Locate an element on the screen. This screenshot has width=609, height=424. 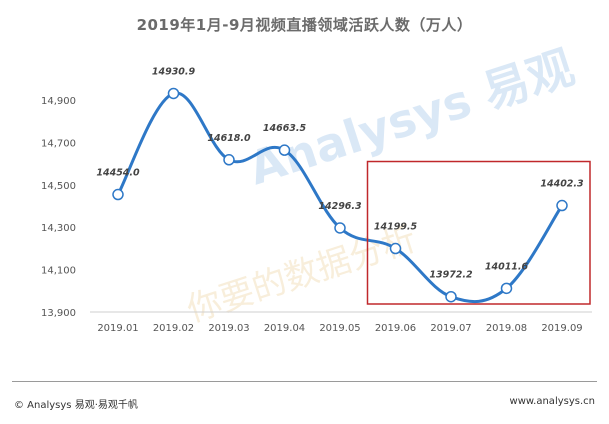
data-label: 14199.5 is located at coordinates (396, 227).